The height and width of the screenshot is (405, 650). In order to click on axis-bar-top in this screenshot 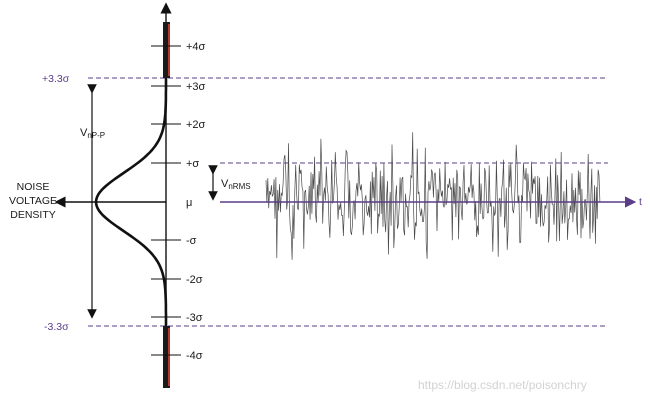, I will do `click(166, 50)`.